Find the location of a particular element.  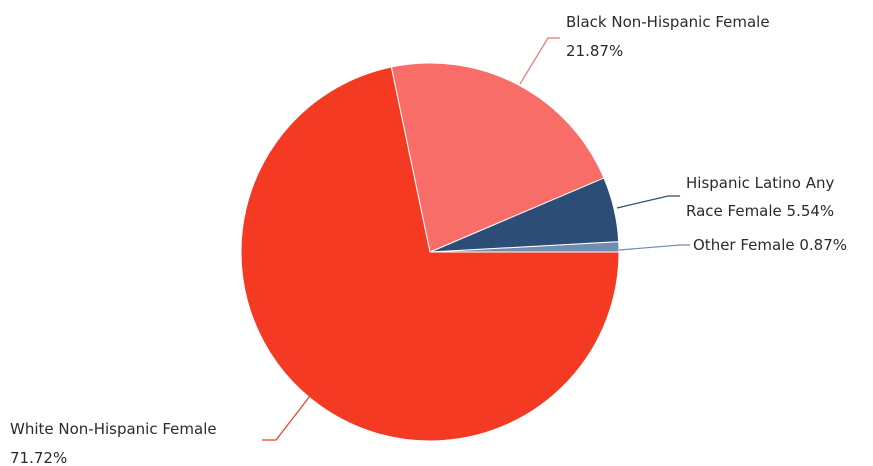

label-hispanic-name: Hispanic Latino Any is located at coordinates (760, 183).